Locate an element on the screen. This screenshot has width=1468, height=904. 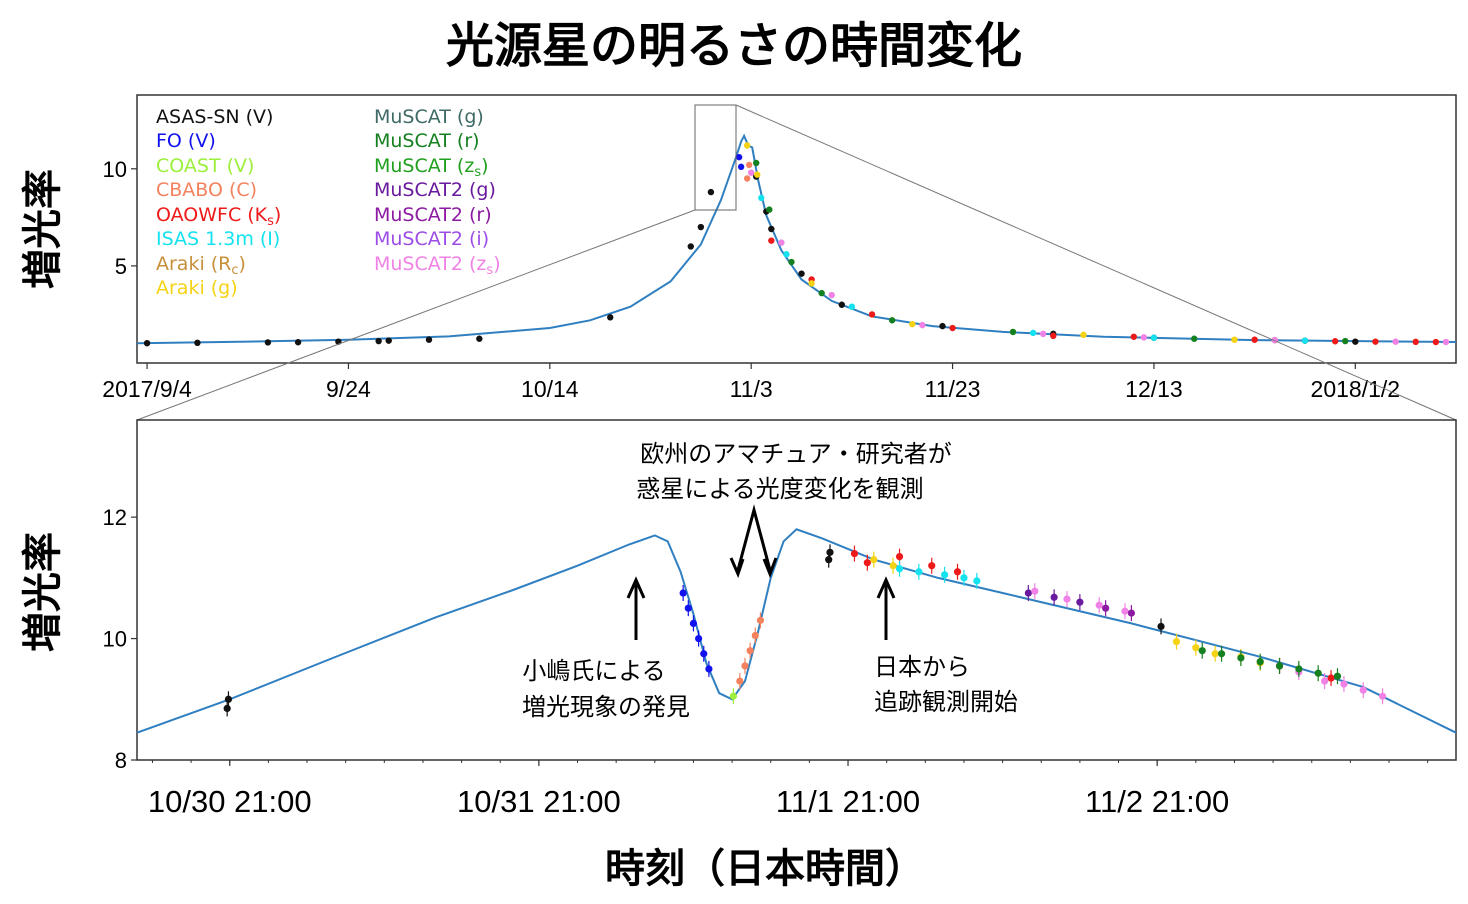
figure-title: 光源星の明るさの時間変化 is located at coordinates (734, 46).